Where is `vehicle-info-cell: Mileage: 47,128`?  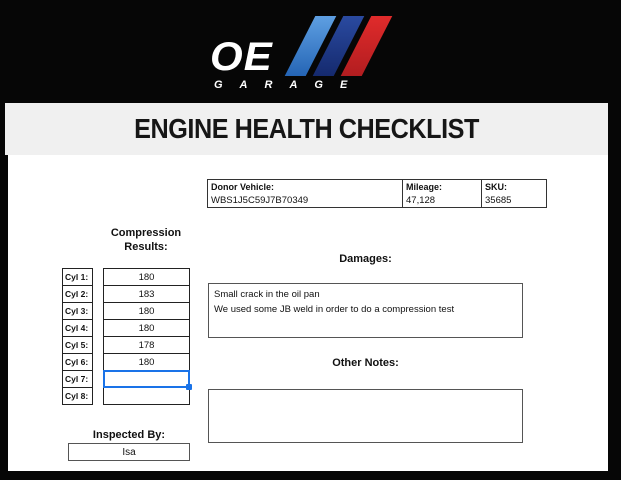 vehicle-info-cell: Mileage: 47,128 is located at coordinates (442, 193).